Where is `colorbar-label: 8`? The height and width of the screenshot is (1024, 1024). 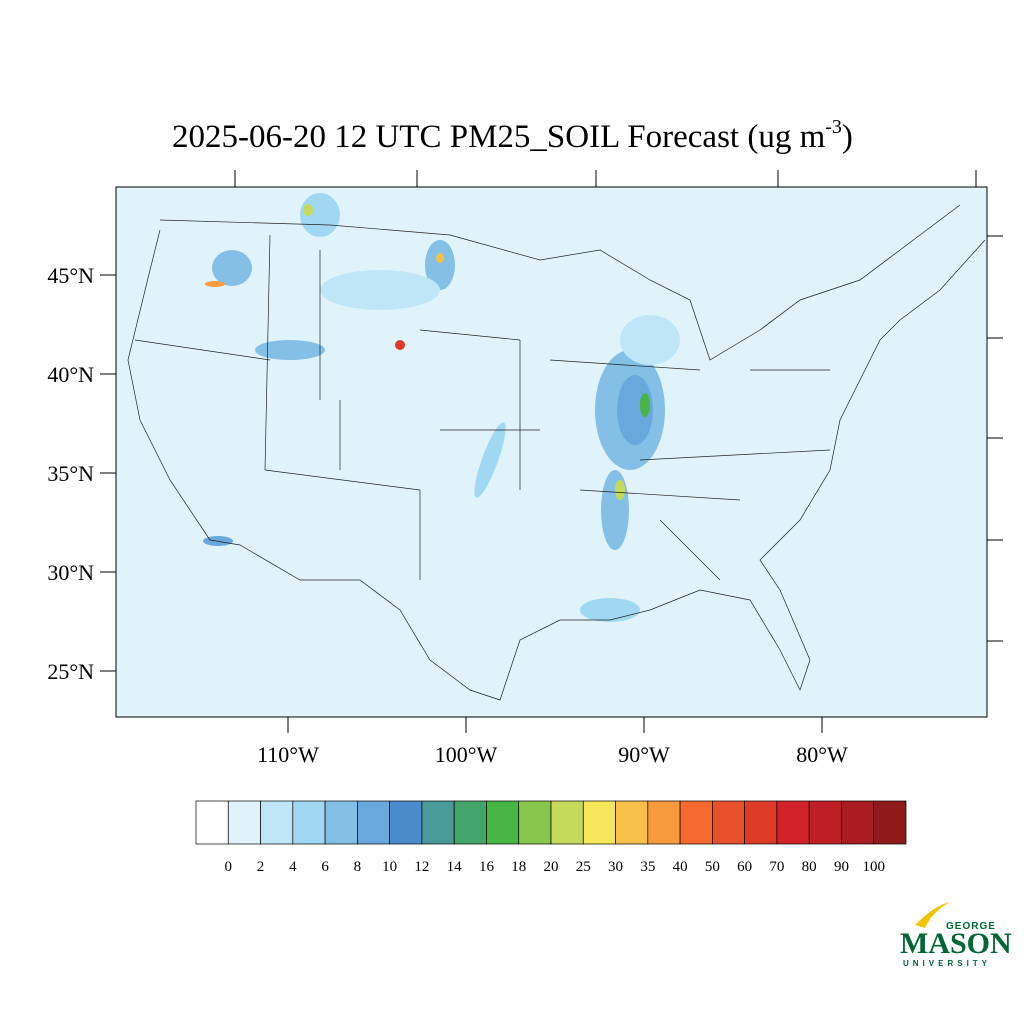
colorbar-label: 8 is located at coordinates (358, 867).